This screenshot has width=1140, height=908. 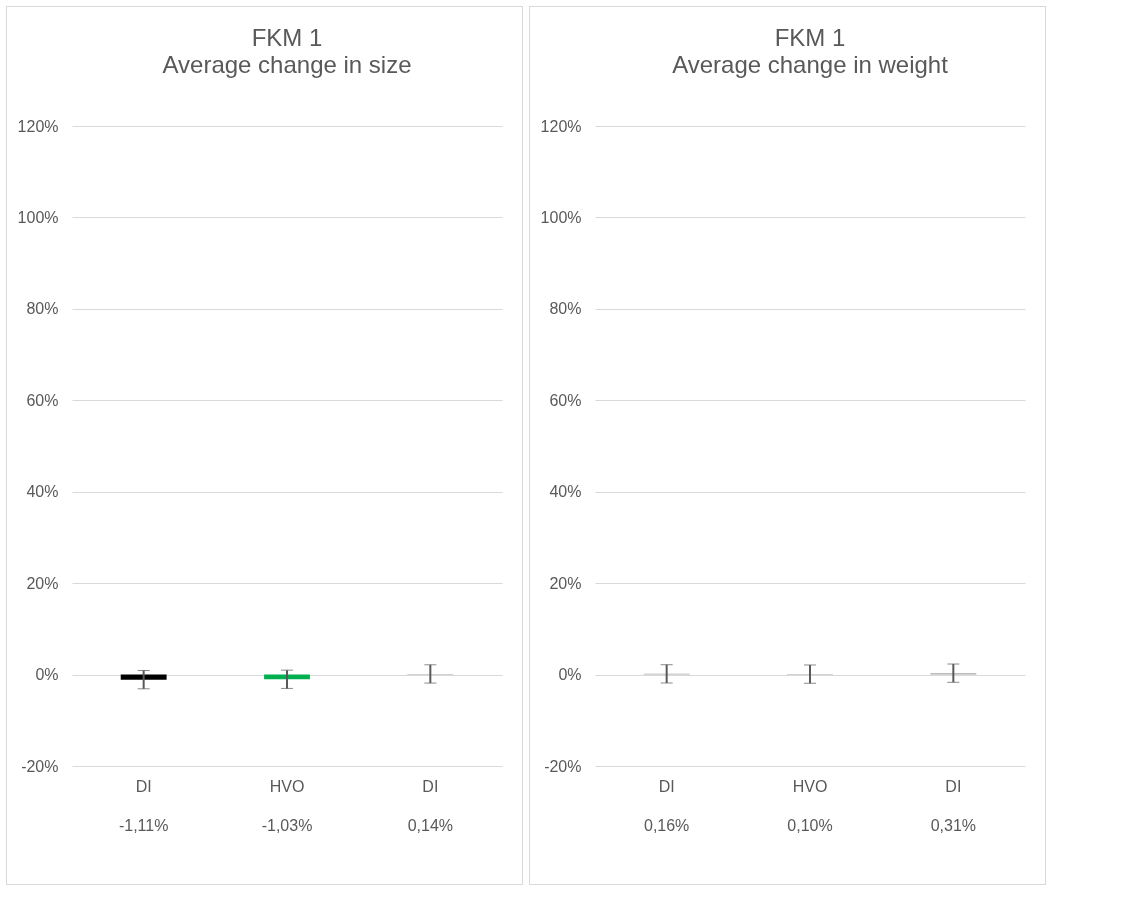 What do you see at coordinates (287, 64) in the screenshot?
I see `chart-subtitle: Average change in size` at bounding box center [287, 64].